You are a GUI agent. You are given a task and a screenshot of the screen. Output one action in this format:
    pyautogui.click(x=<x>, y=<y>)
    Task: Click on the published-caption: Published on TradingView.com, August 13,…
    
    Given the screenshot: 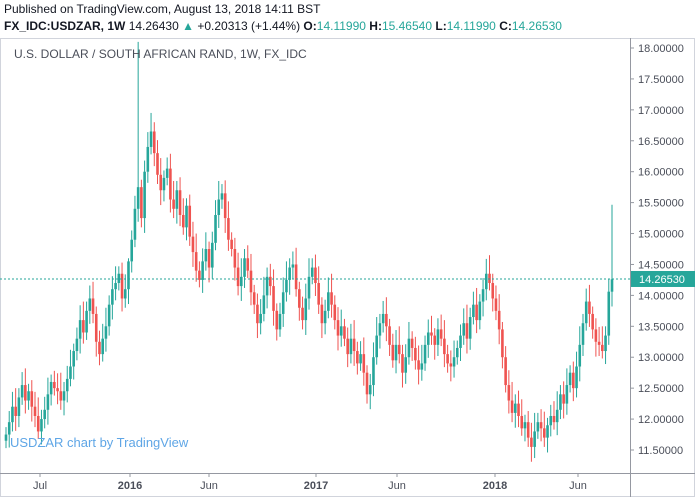 What is the action you would take?
    pyautogui.click(x=162, y=9)
    